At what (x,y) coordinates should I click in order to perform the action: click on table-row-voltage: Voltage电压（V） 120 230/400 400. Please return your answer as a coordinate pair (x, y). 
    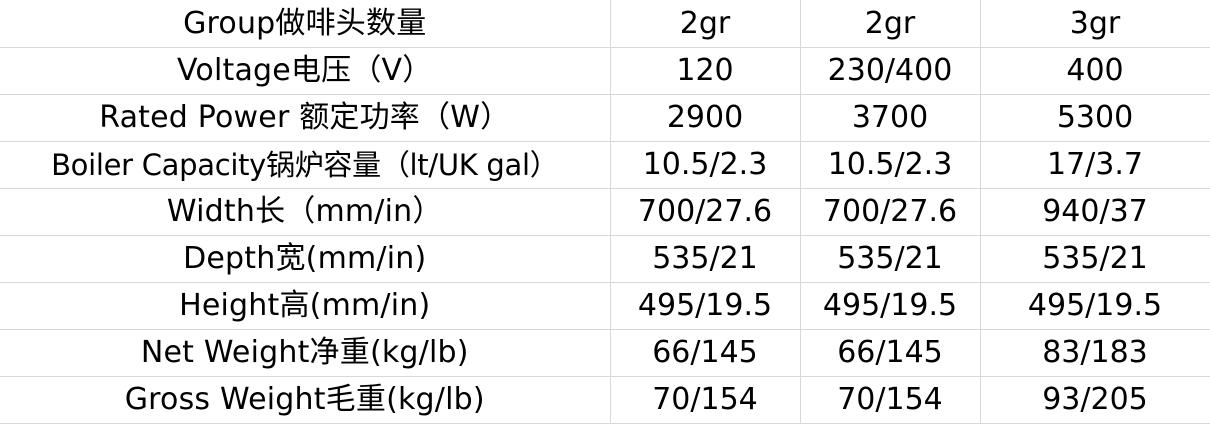
    Looking at the image, I should click on (605, 71).